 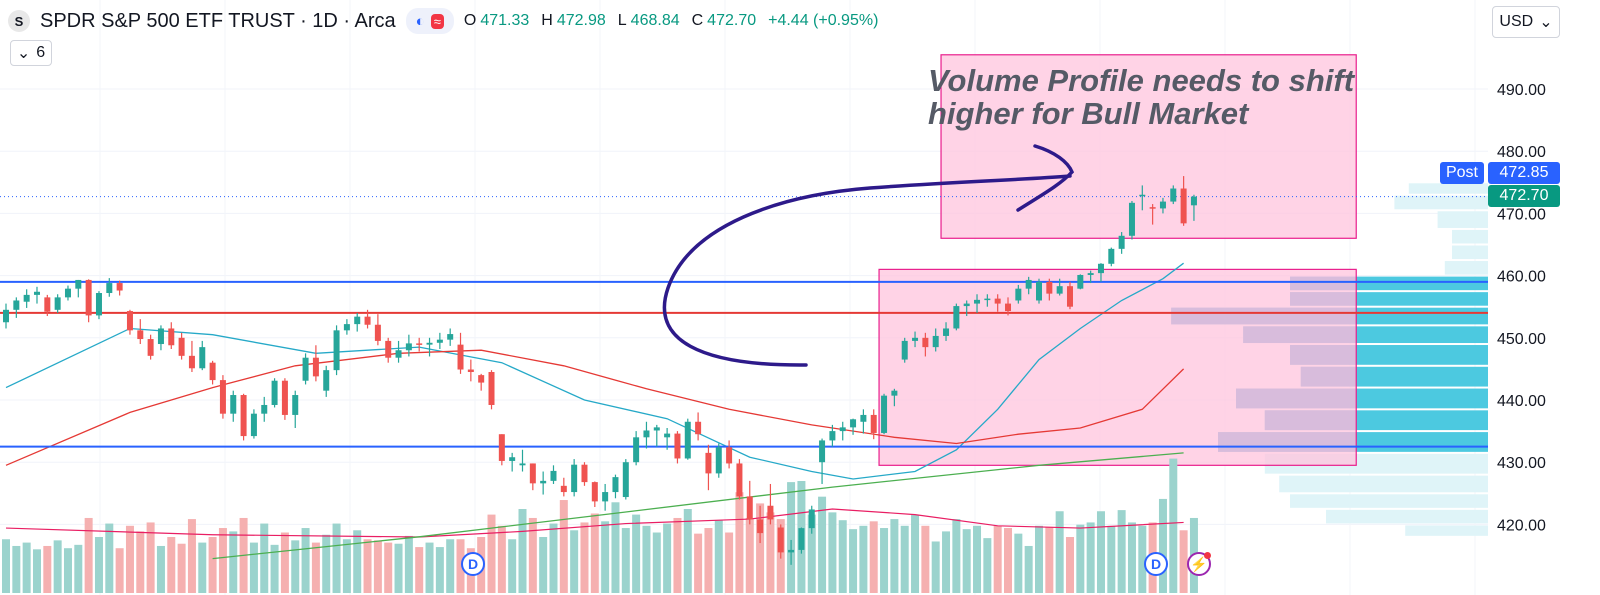 I want to click on price-tick-label: 490.00, so click(x=1521, y=90).